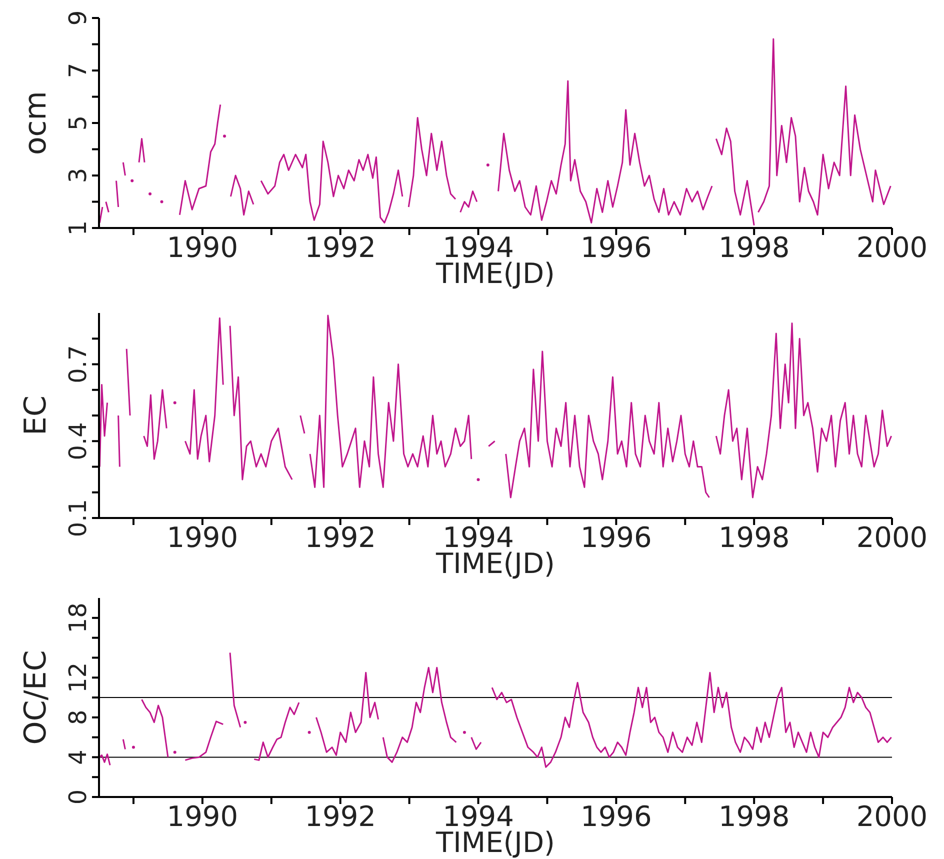 Image resolution: width=944 pixels, height=859 pixels. Describe the element at coordinates (78, 441) in the screenshot. I see `y-tick-label: 0.4` at that location.